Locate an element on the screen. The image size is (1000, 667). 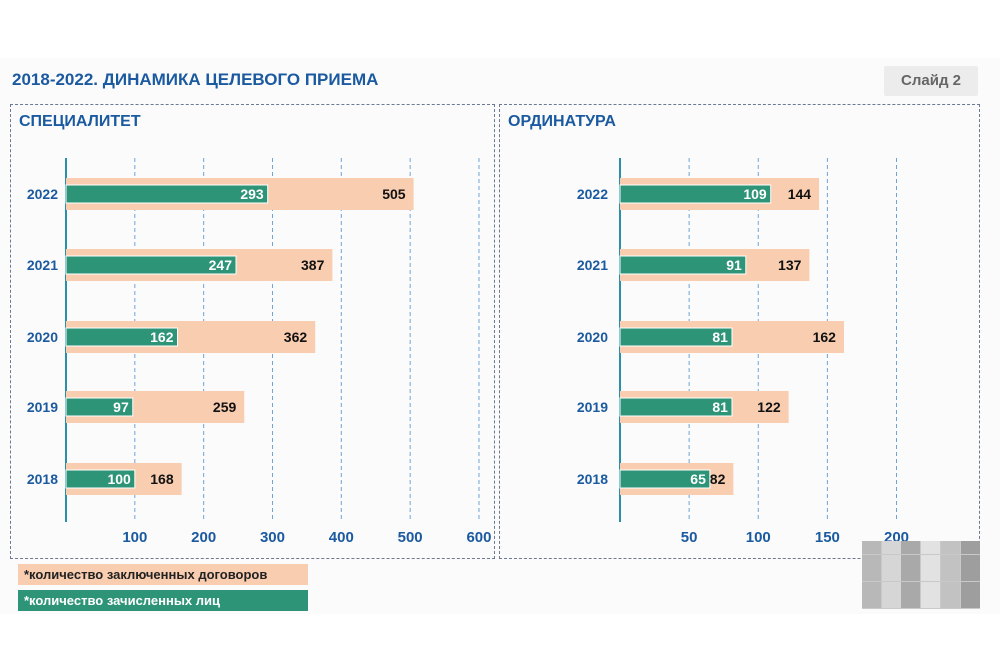
ordinatura-tick-label: 50 is located at coordinates (689, 537).